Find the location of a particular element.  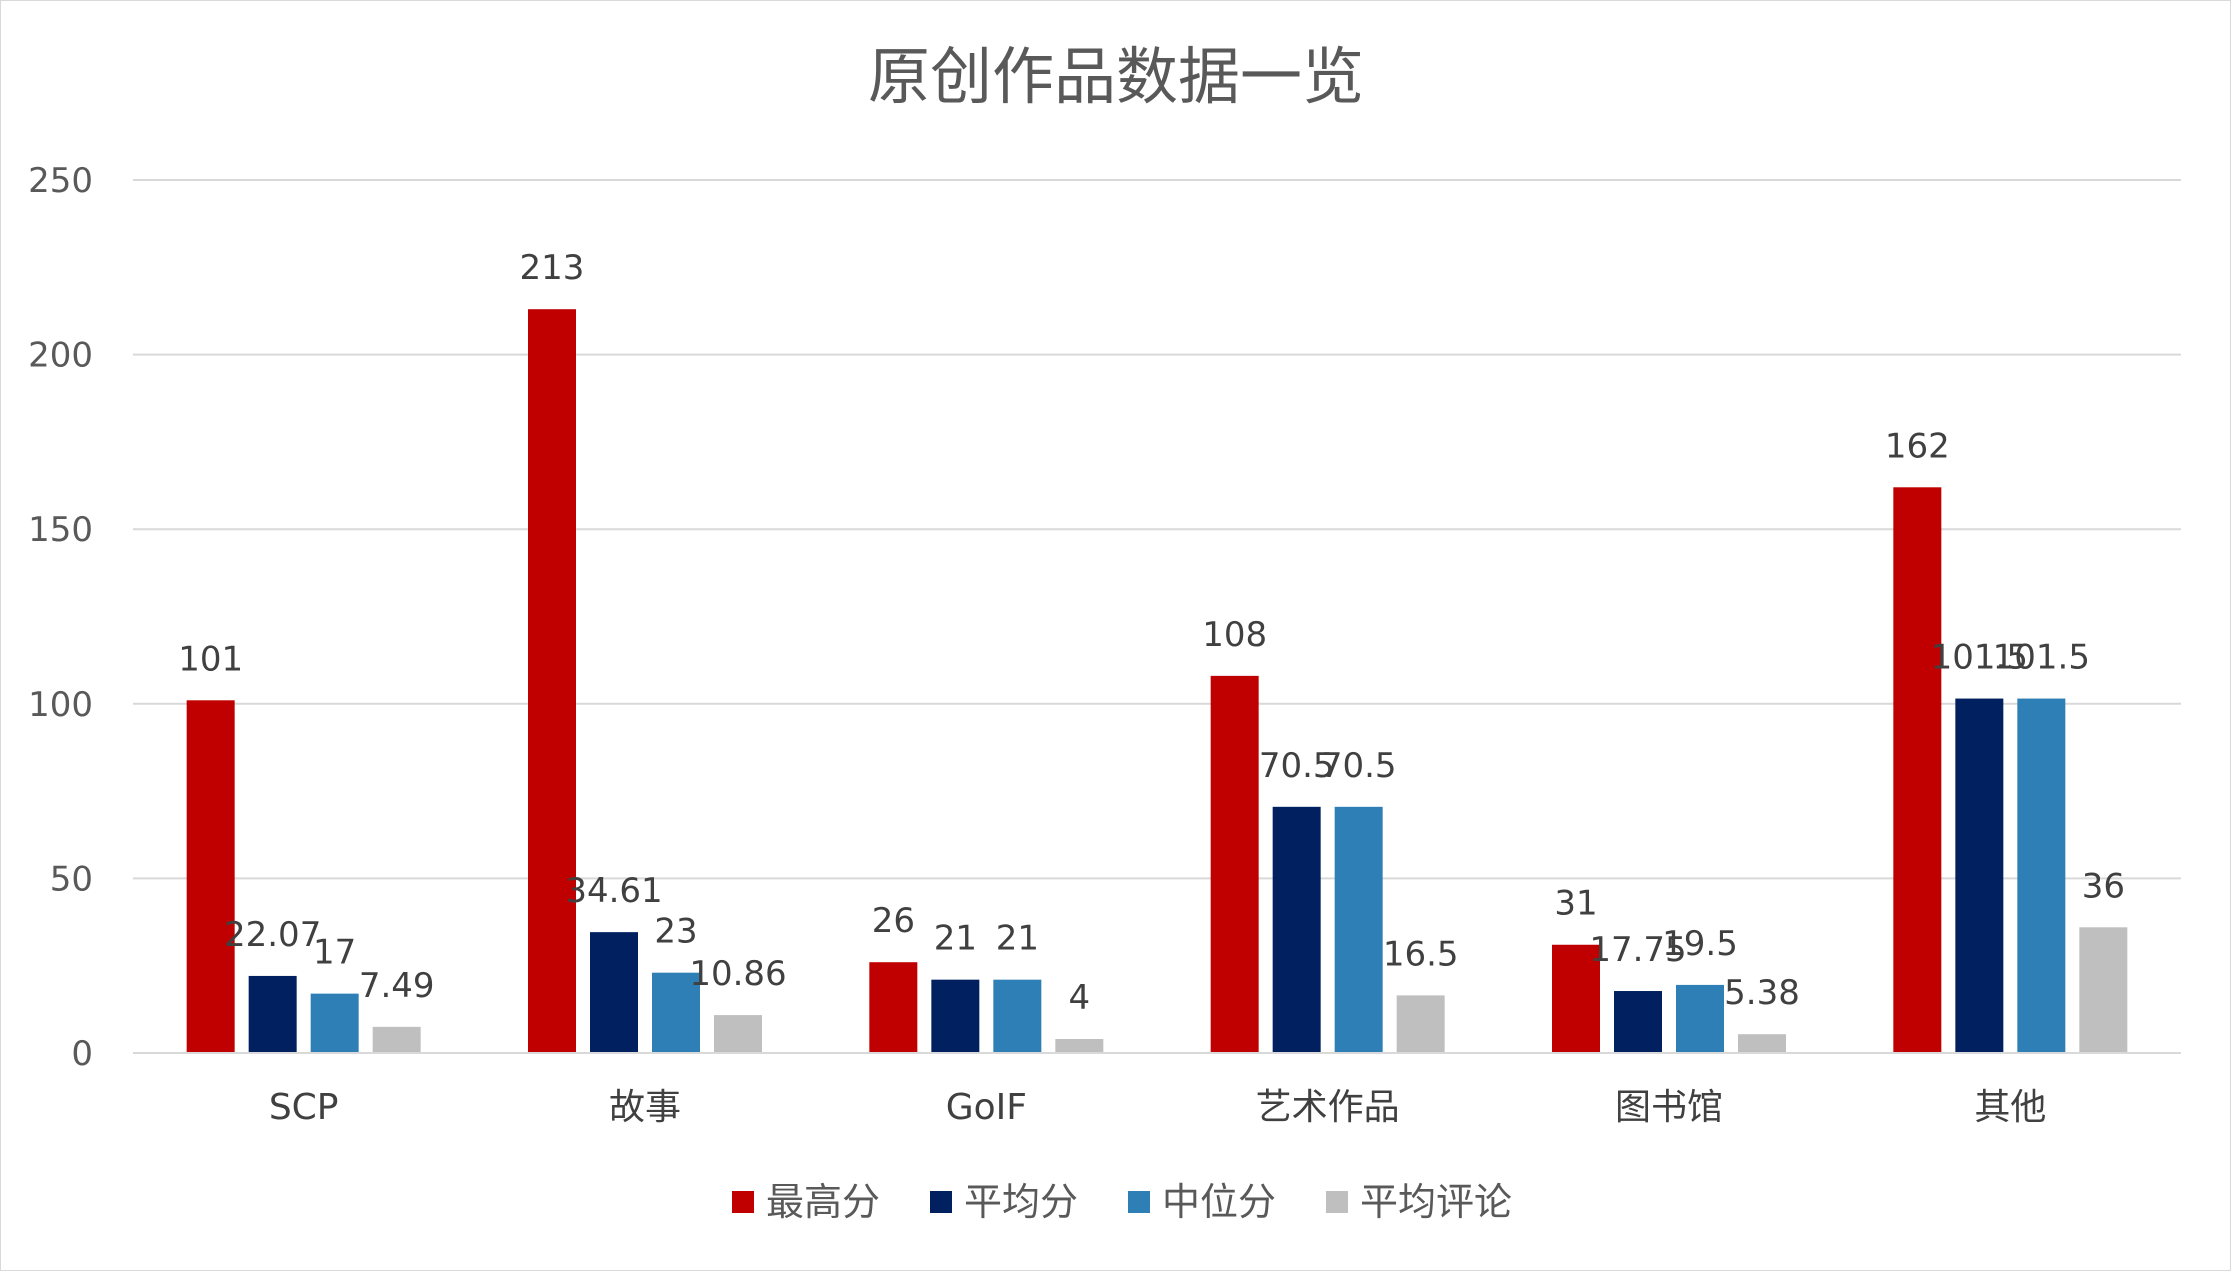

y-tick-label: 100 is located at coordinates (60, 705).